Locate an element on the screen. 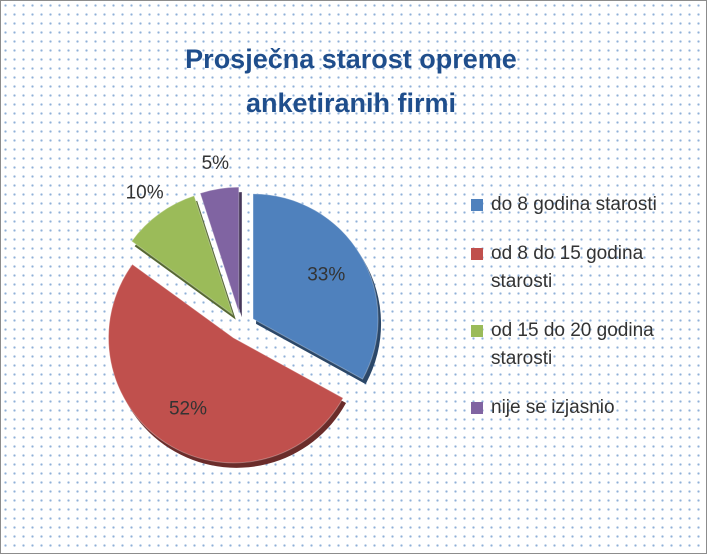 This screenshot has width=707, height=554. data-label: 10% is located at coordinates (145, 192).